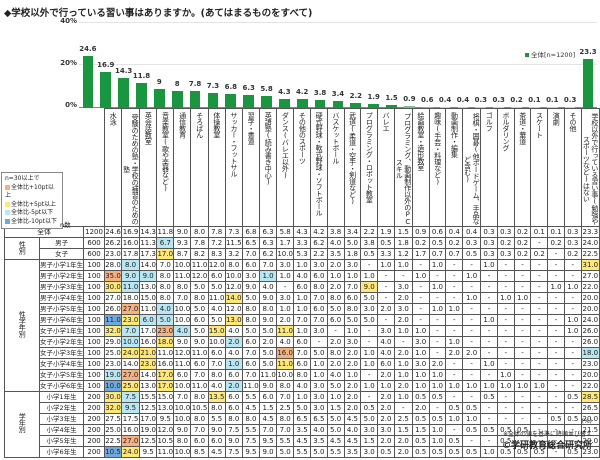 The height and width of the screenshot is (460, 600). What do you see at coordinates (302, 167) in the screenshot?
I see `column-header: その他のスポーツ` at bounding box center [302, 167].